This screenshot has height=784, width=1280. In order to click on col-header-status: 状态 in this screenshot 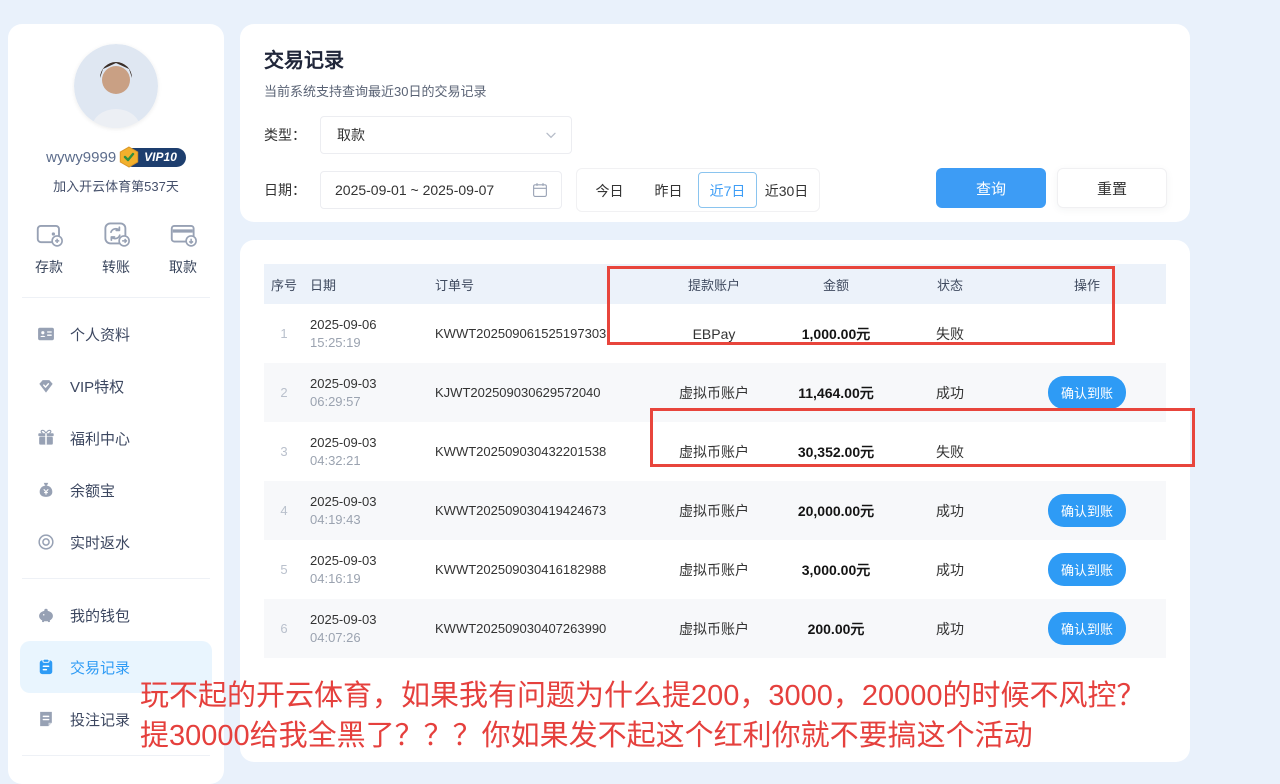, I will do `click(949, 285)`.